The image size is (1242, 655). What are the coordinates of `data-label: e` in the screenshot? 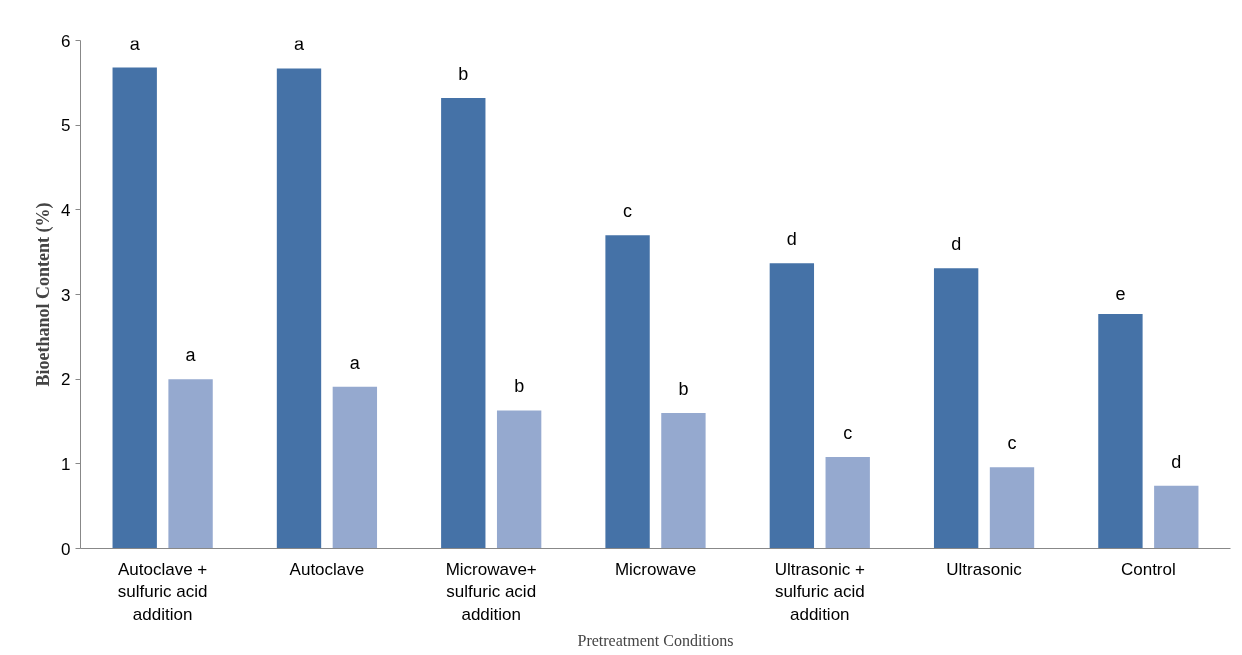 It's located at (1120, 293).